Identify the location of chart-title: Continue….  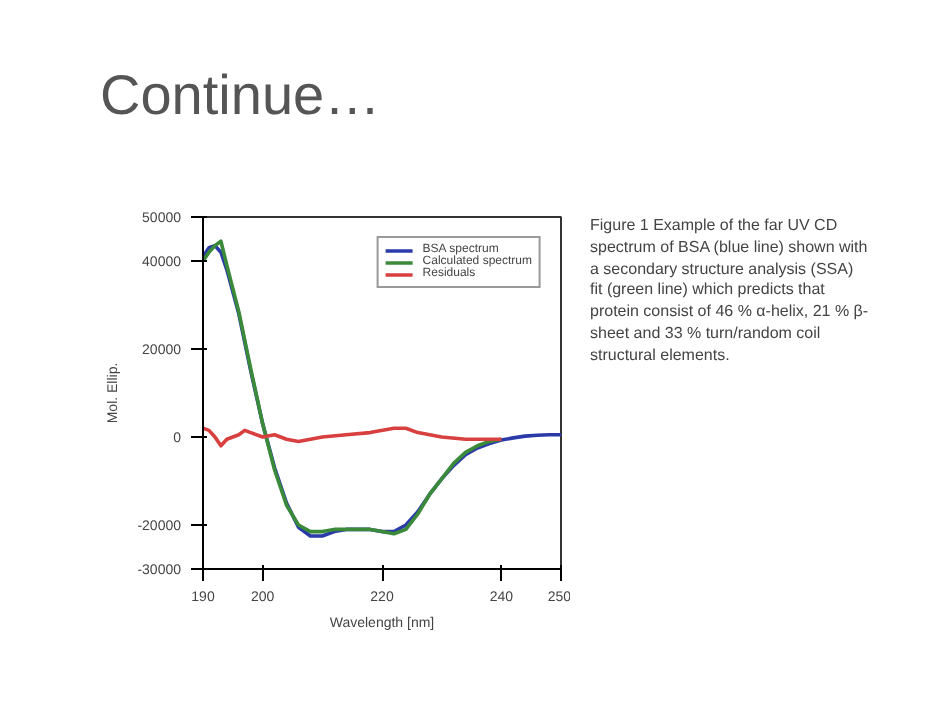
(240, 96).